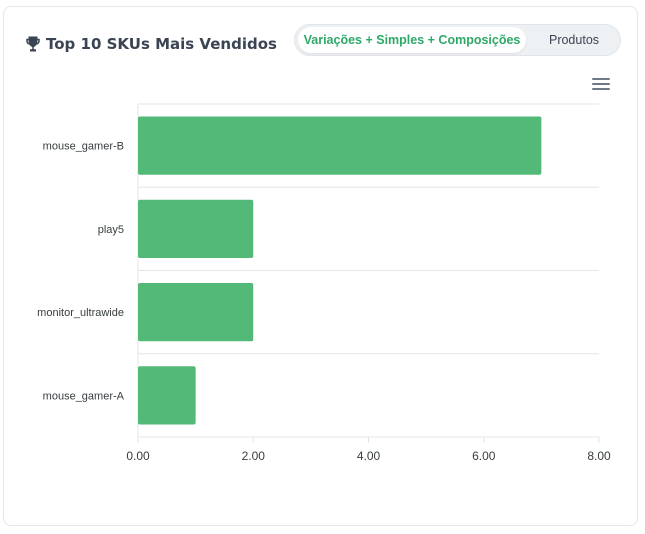 This screenshot has height=534, width=645. What do you see at coordinates (111, 230) in the screenshot?
I see `y-tick-label: play5` at bounding box center [111, 230].